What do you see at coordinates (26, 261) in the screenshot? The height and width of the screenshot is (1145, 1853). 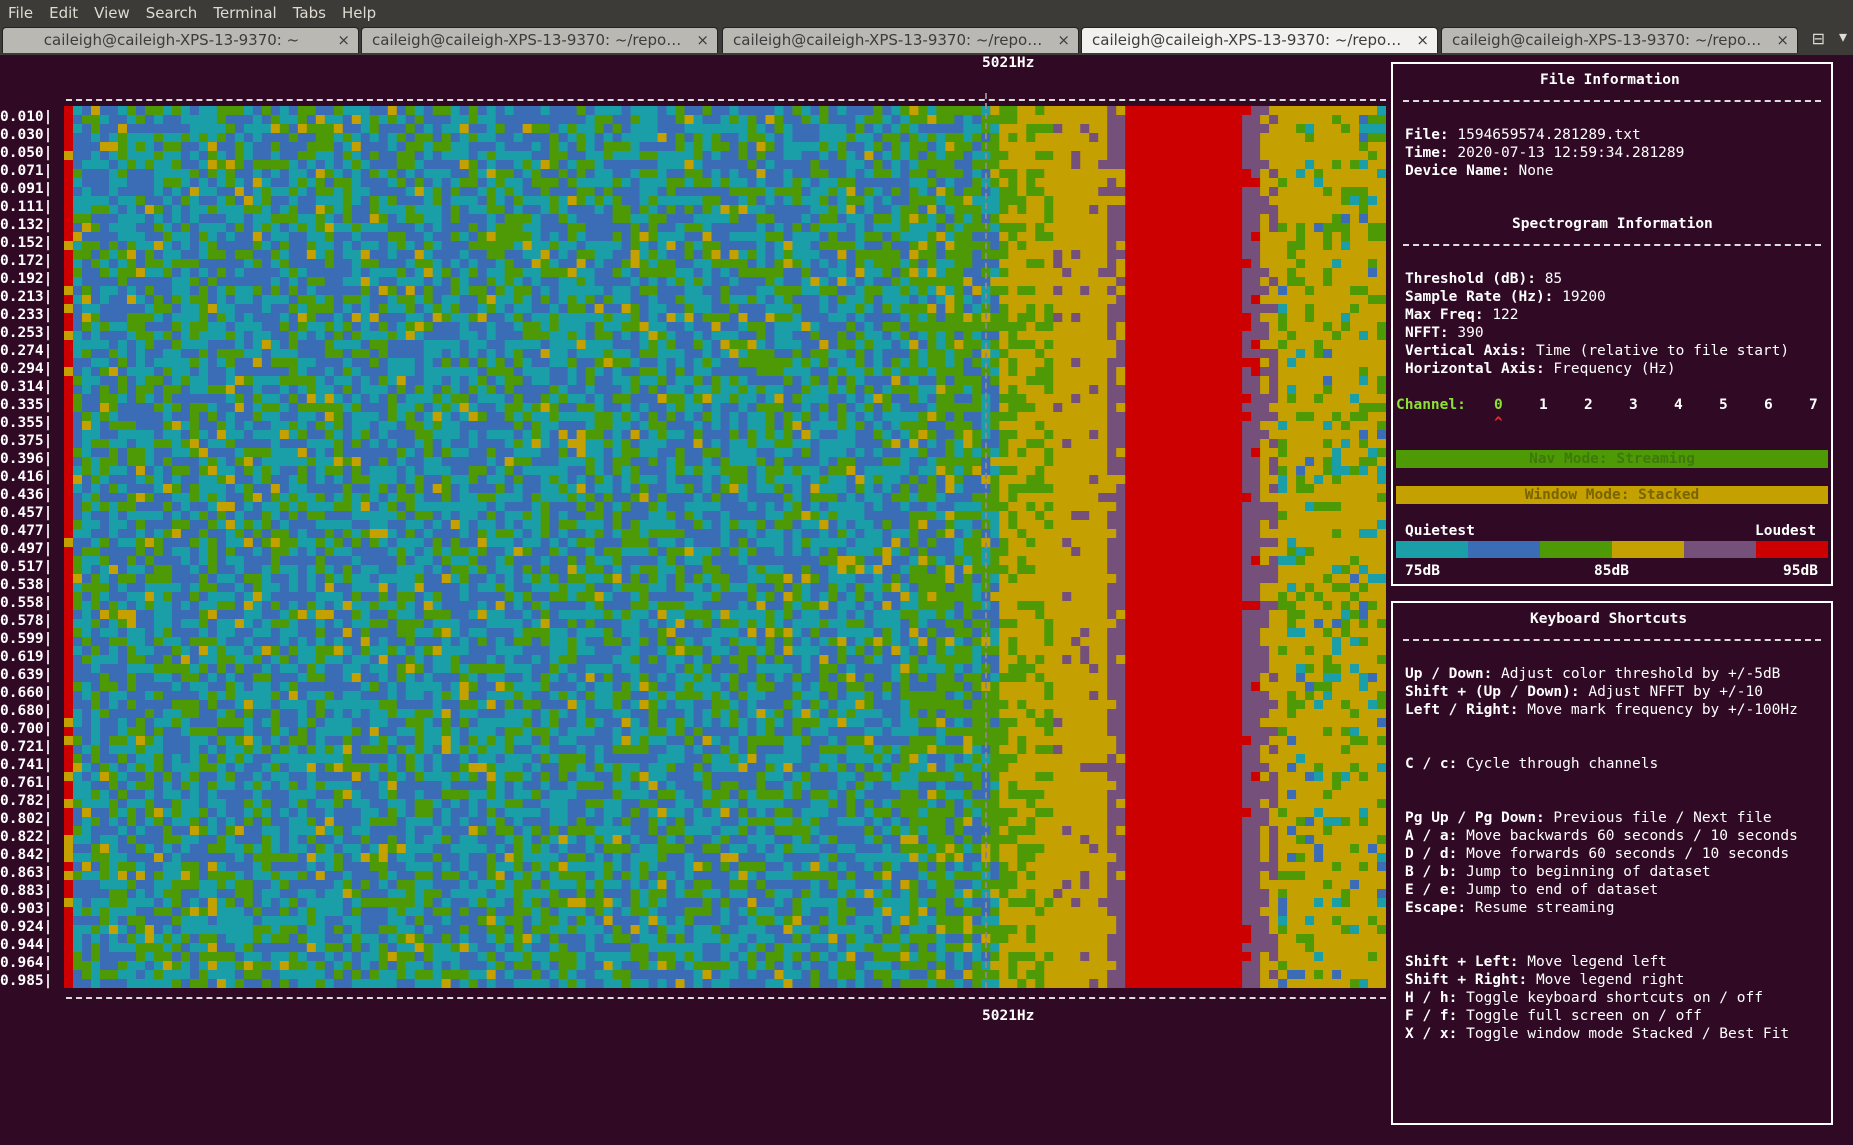 I see `time-tick-label: 0.172|` at bounding box center [26, 261].